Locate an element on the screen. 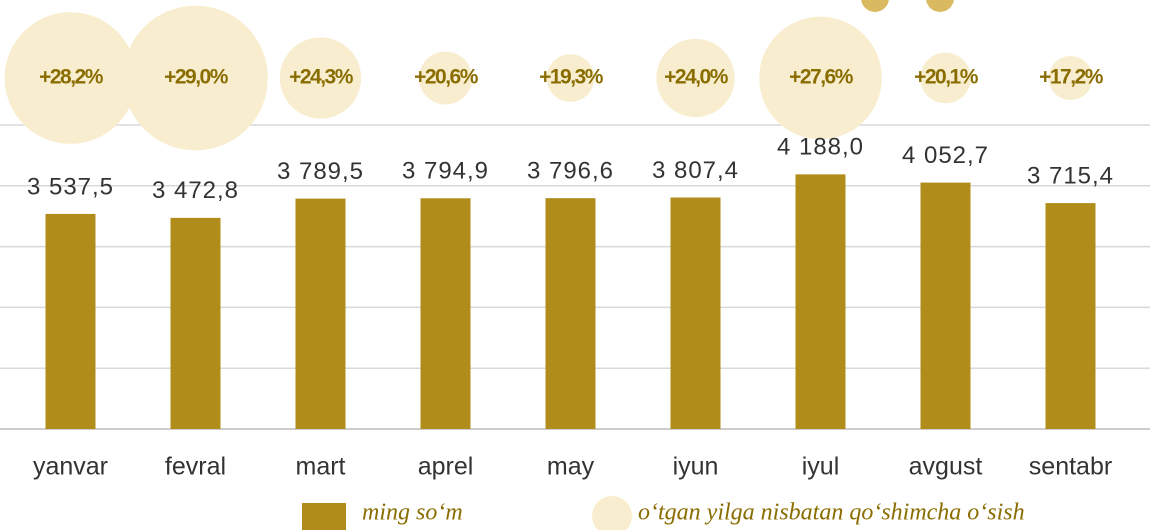 The image size is (1154, 530). bubble-label: +20,1% is located at coordinates (946, 77).